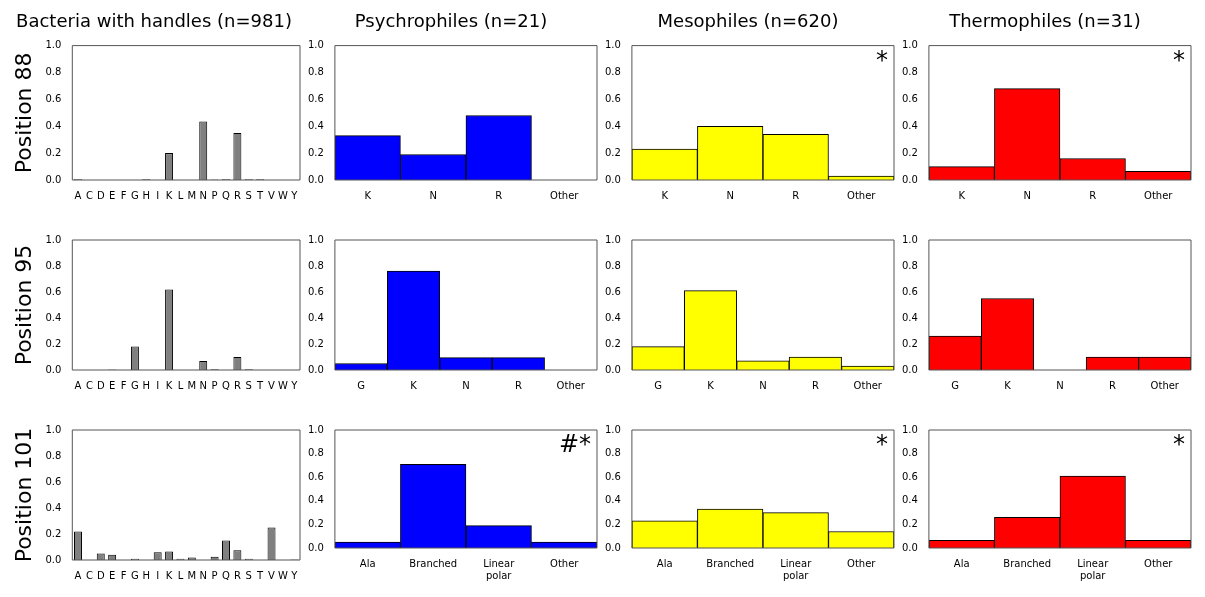  What do you see at coordinates (499, 569) in the screenshot?
I see `x-tick-label: Linear polar` at bounding box center [499, 569].